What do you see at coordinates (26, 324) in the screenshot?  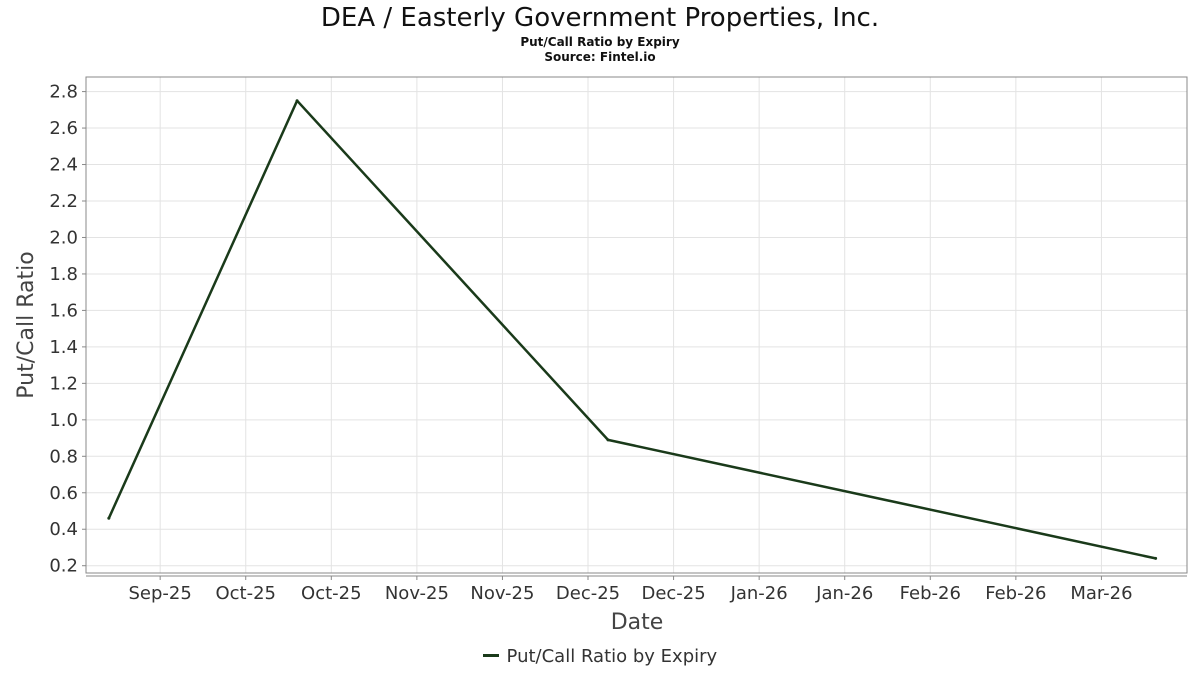 I see `y-axis-title: Put/Call Ratio` at bounding box center [26, 324].